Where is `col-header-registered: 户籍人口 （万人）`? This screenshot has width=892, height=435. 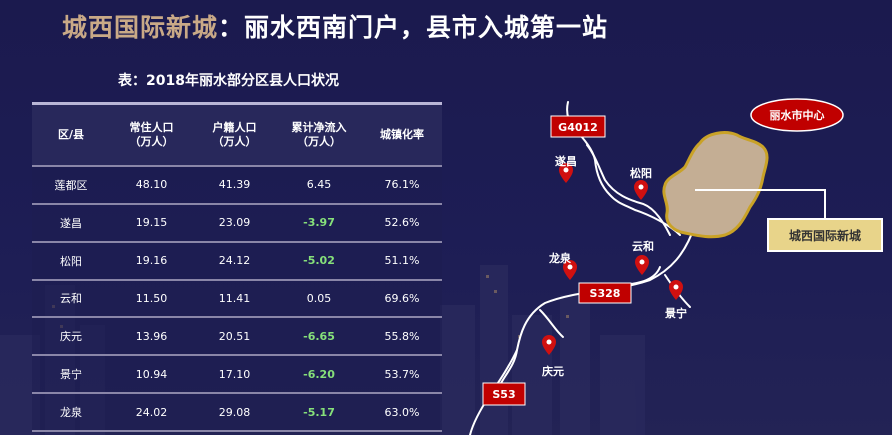 col-header-registered: 户籍人口 （万人） is located at coordinates (234, 135).